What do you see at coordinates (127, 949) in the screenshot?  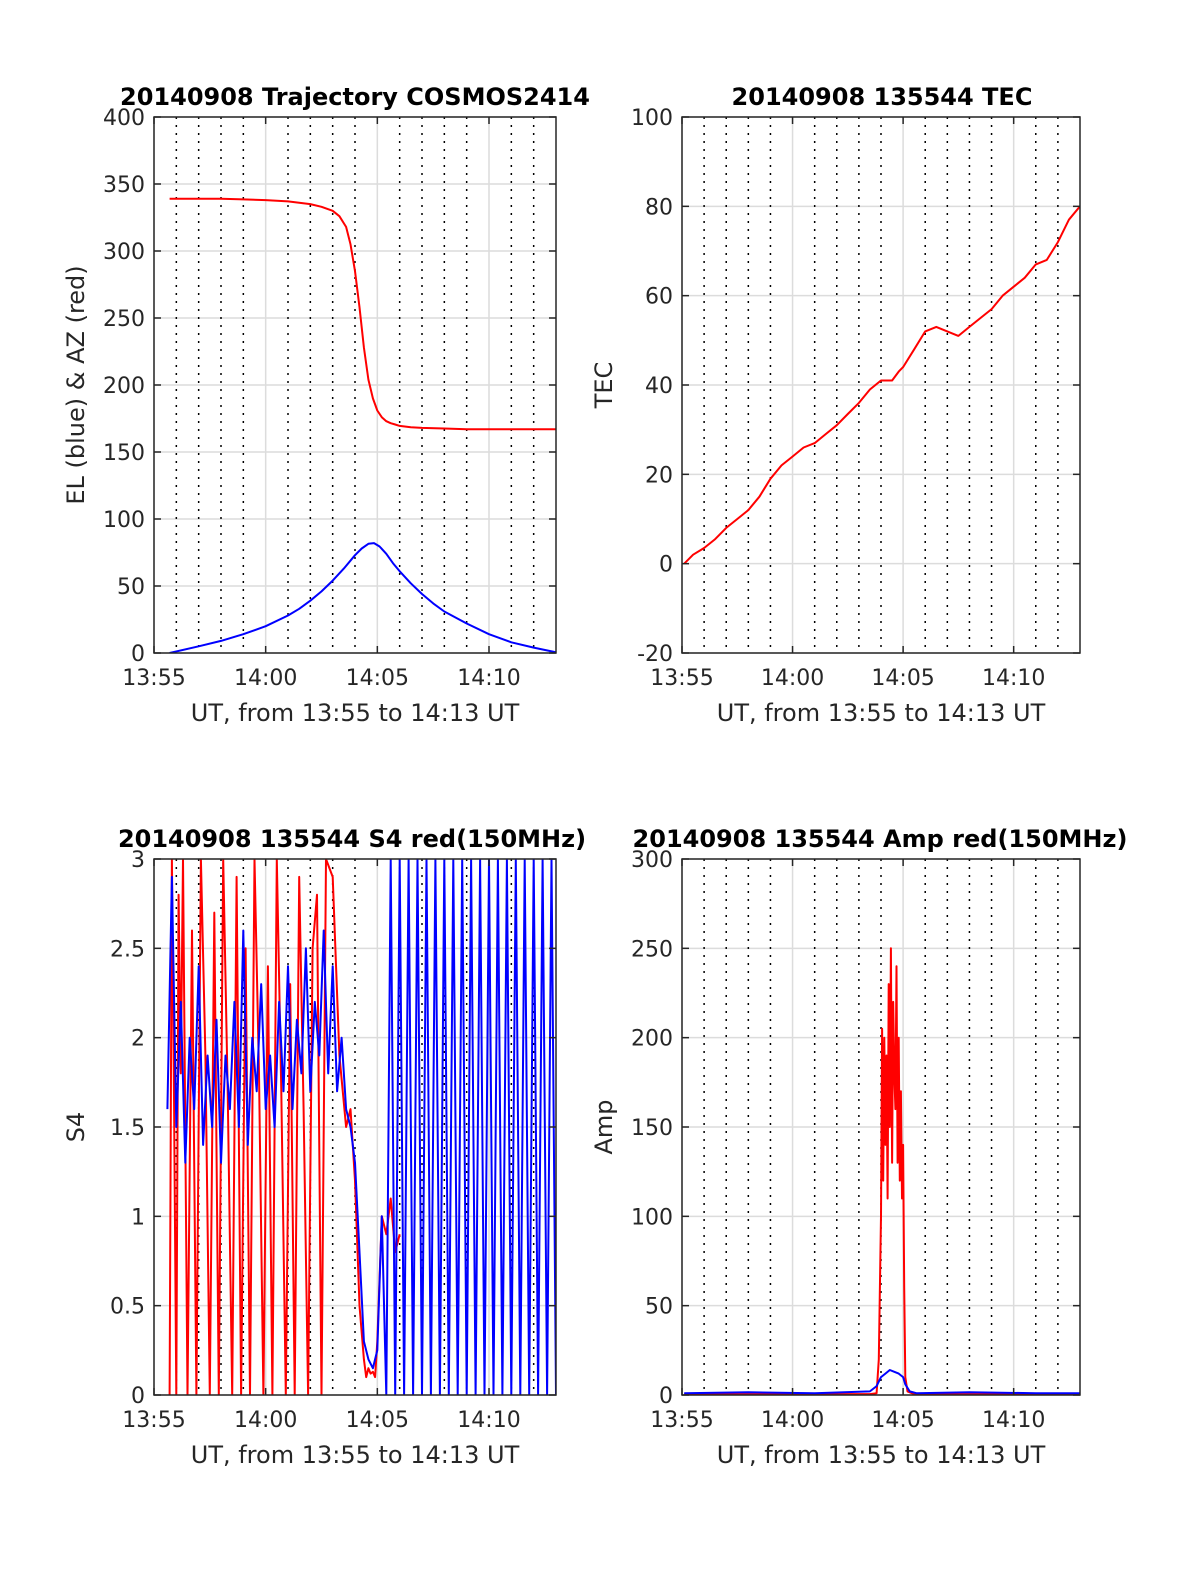 I see `y-tick-label: 2.5` at bounding box center [127, 949].